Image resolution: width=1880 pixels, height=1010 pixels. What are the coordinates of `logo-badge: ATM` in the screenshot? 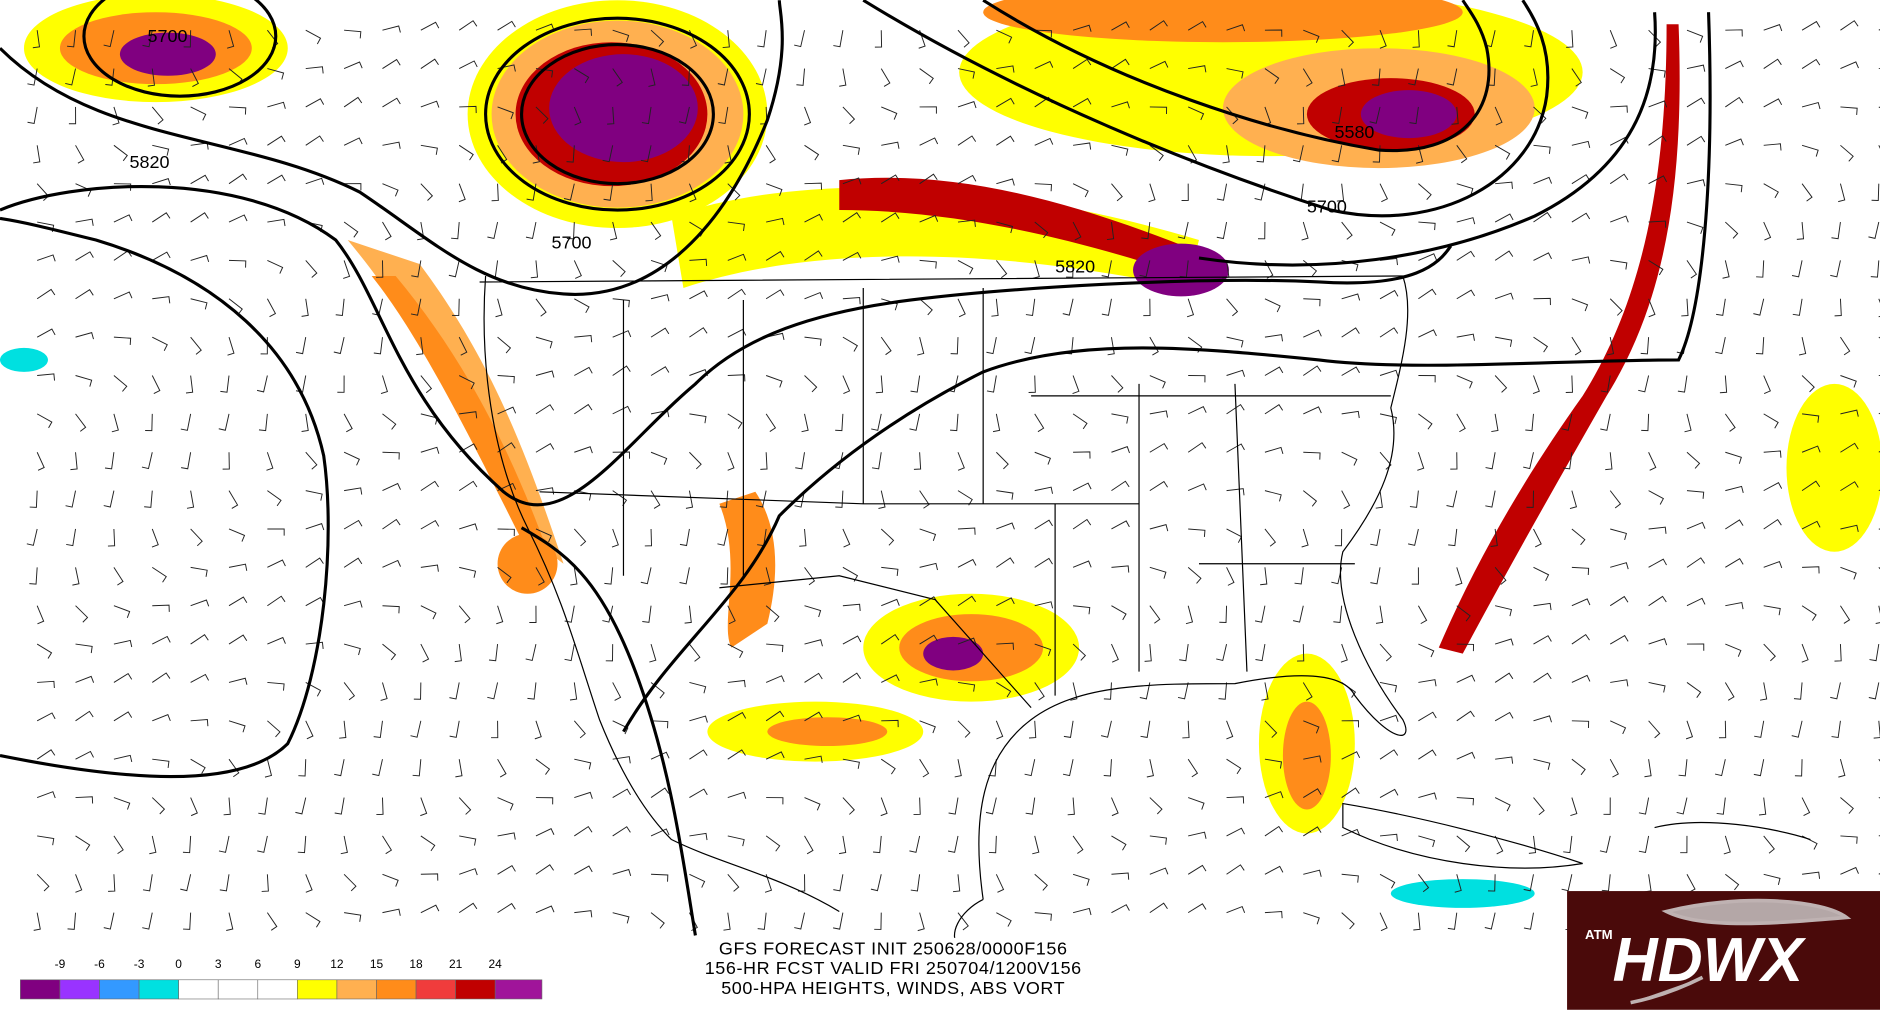 It's located at (1599, 934).